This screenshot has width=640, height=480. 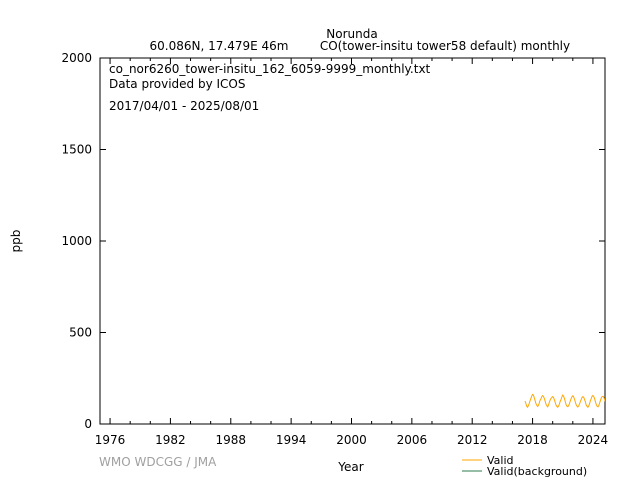 What do you see at coordinates (532, 440) in the screenshot?
I see `x-tick-label: 2018` at bounding box center [532, 440].